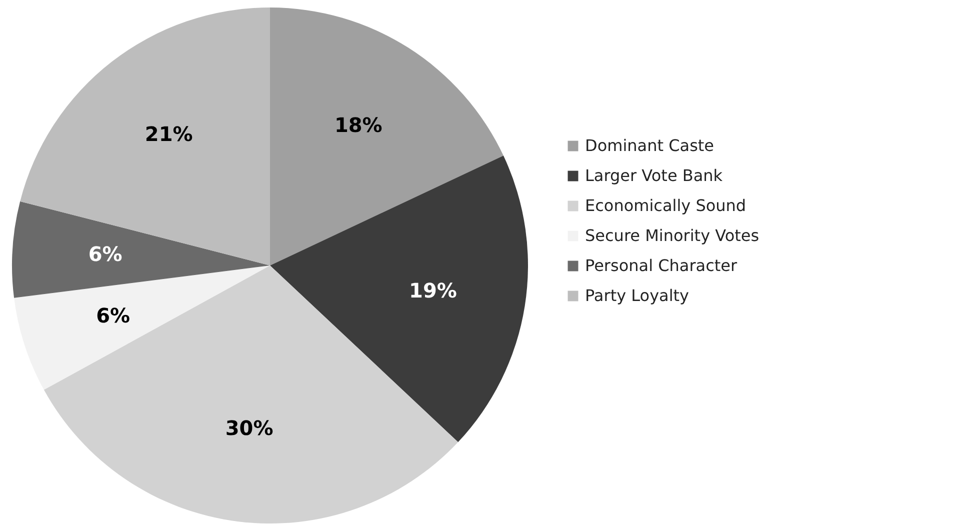  Describe the element at coordinates (168, 134) in the screenshot. I see `data-label: 21%` at that location.